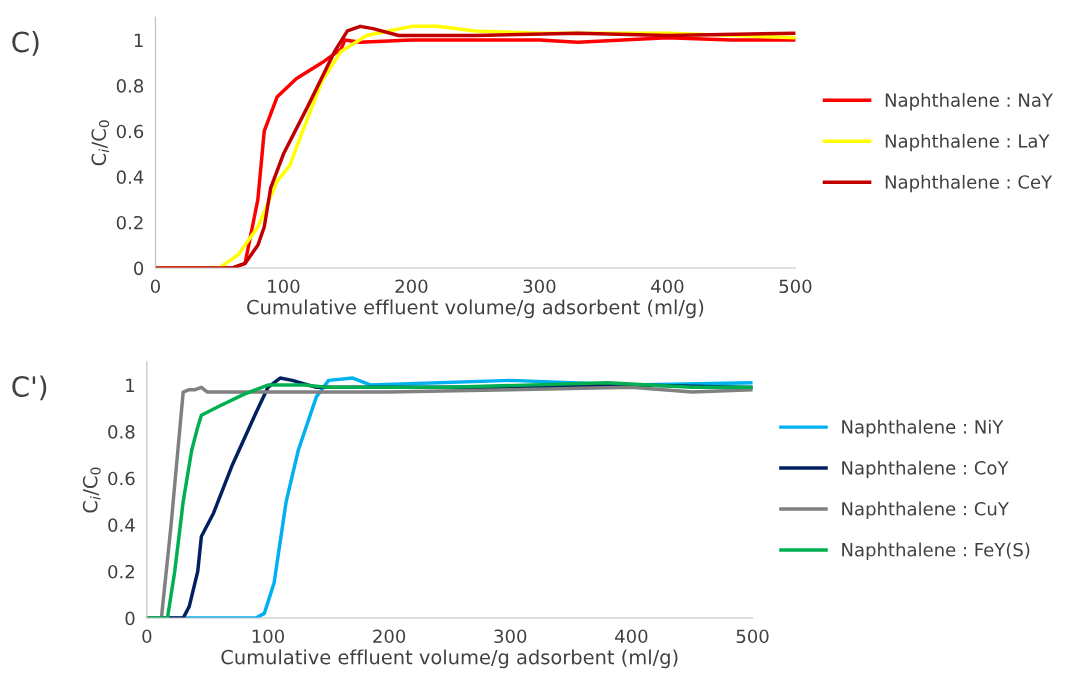 The width and height of the screenshot is (1072, 689). I want to click on x-tick-label: 0, so click(155, 286).